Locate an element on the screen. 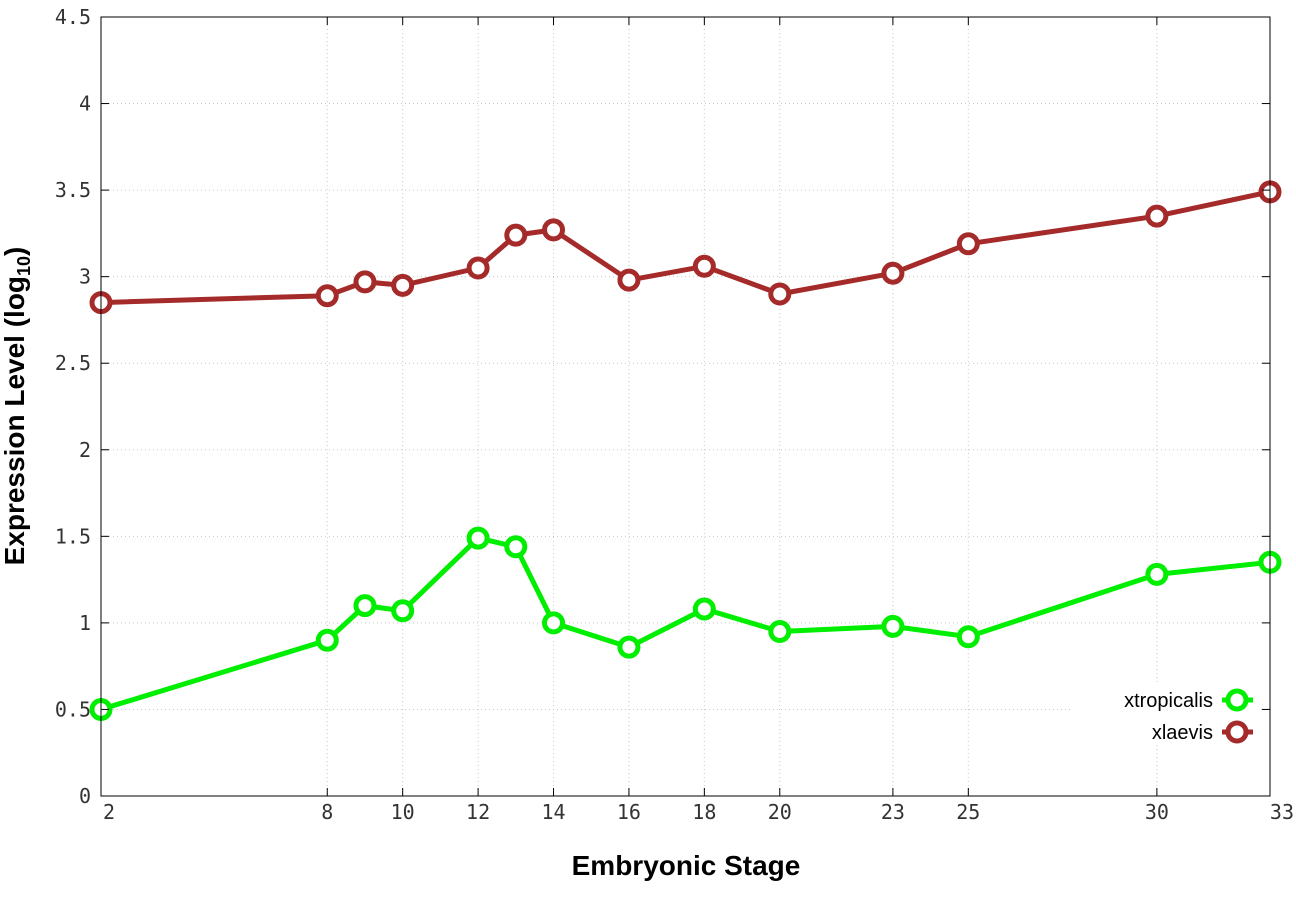 This screenshot has width=1296, height=907. x-tick-label: 33 is located at coordinates (1282, 812).